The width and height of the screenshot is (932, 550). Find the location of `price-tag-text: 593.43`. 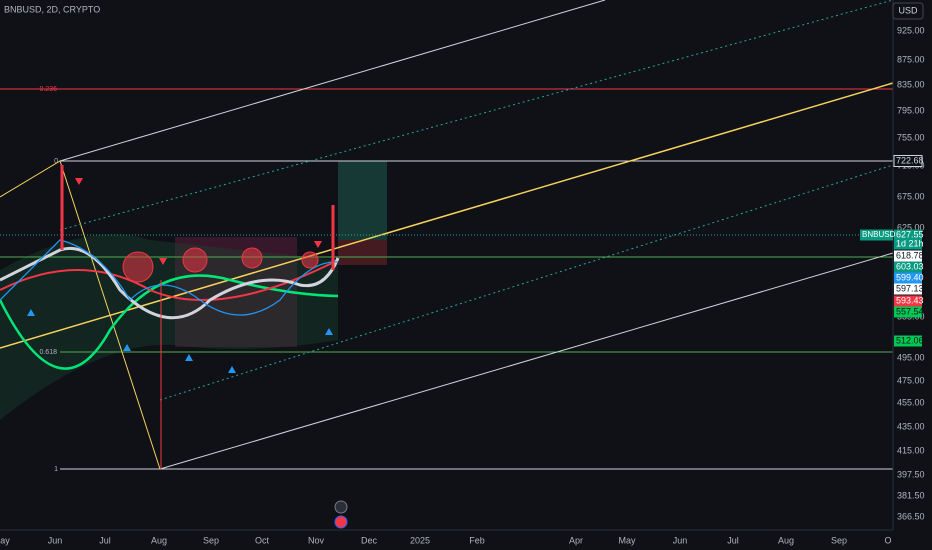

price-tag-text: 593.43 is located at coordinates (910, 300).